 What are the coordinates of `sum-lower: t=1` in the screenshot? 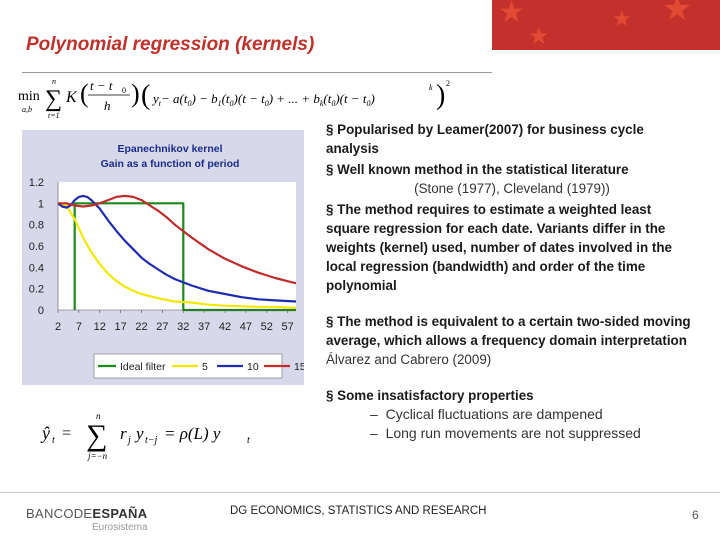 It's located at (54, 115).